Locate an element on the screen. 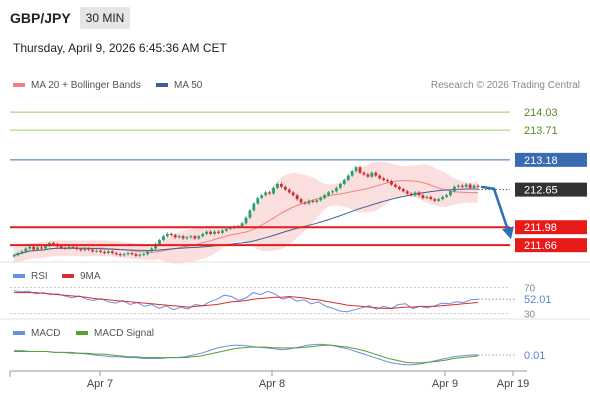 This screenshot has height=400, width=590. macd-line is located at coordinates (246, 354).